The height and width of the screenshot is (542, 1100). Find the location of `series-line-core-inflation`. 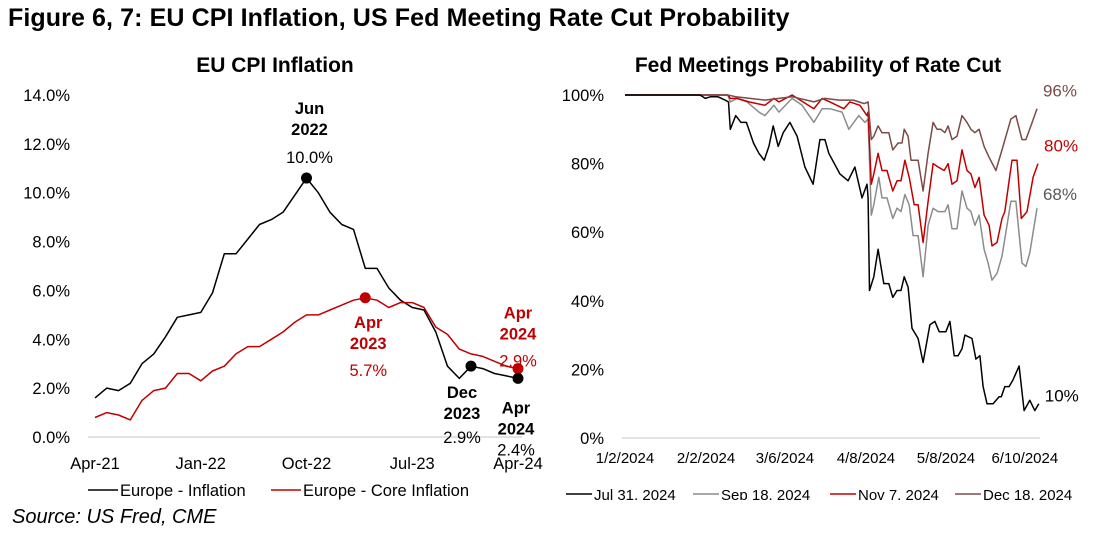

series-line-core-inflation is located at coordinates (306, 359).